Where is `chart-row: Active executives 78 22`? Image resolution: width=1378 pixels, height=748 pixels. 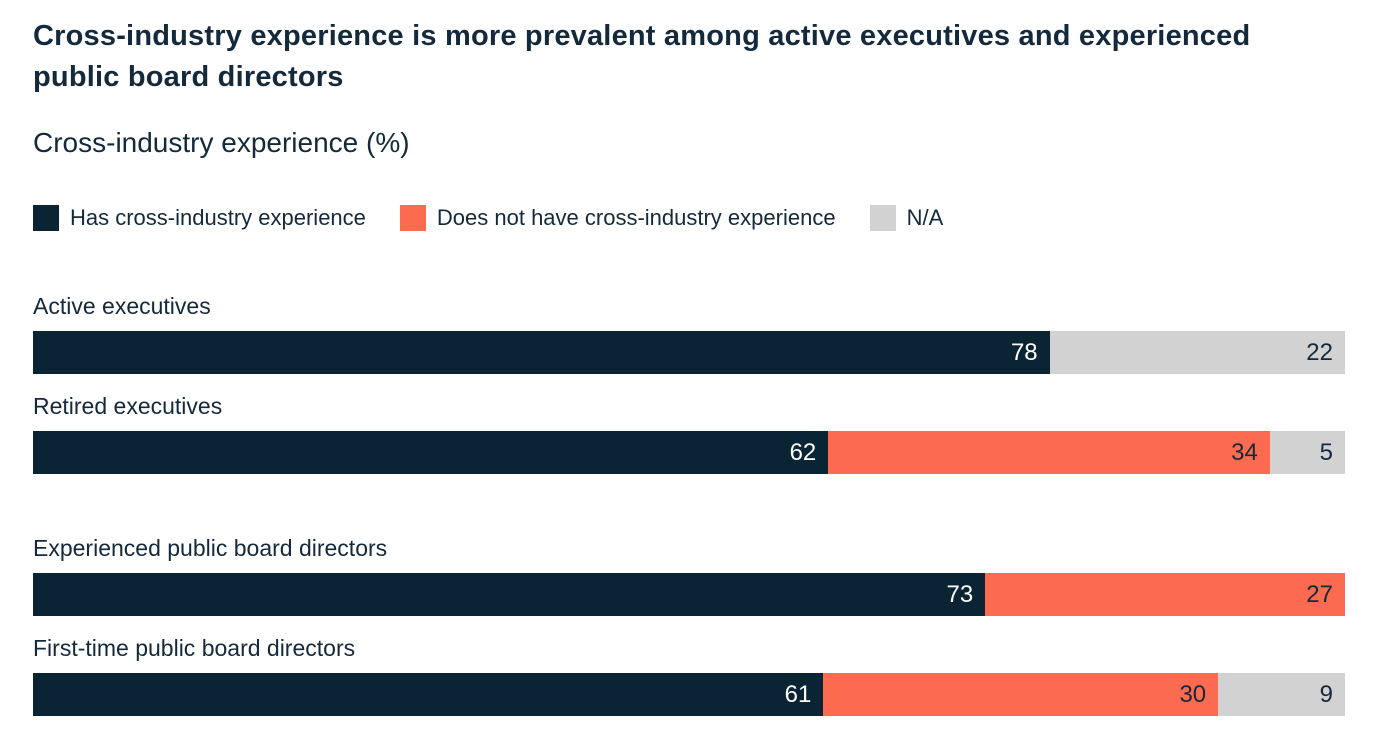
chart-row: Active executives 78 22 is located at coordinates (689, 334).